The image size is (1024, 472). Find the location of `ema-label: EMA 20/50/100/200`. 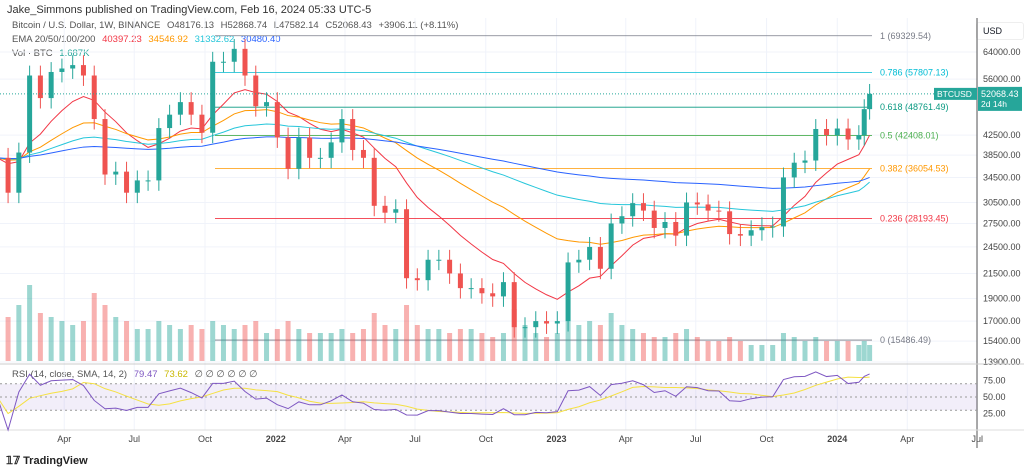

ema-label: EMA 20/50/100/200 is located at coordinates (54, 39).